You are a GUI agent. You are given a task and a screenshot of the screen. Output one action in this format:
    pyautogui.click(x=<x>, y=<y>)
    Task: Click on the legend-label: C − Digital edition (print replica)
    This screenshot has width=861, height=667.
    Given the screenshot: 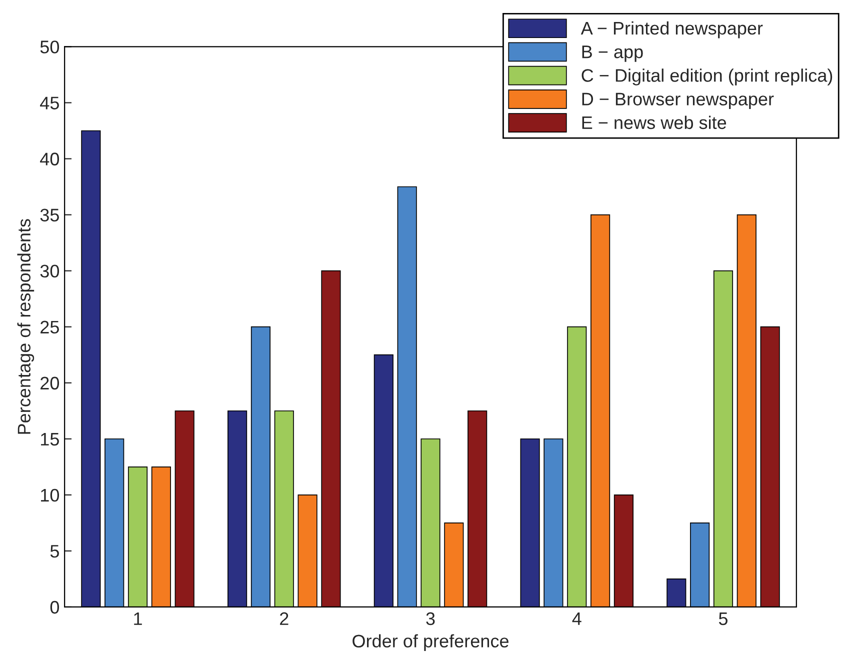 What is the action you would take?
    pyautogui.click(x=707, y=77)
    